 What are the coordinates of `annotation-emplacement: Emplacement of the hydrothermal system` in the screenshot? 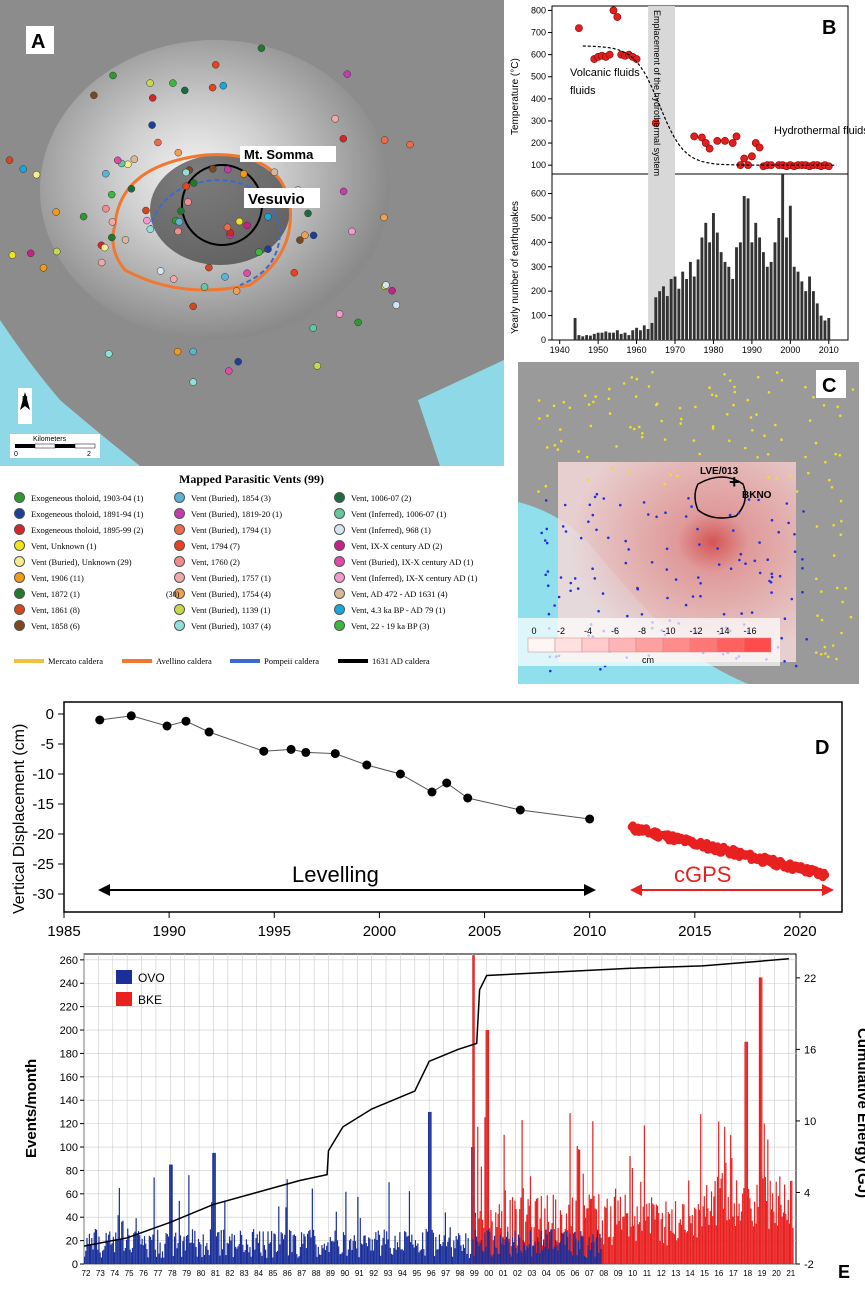 It's located at (657, 93).